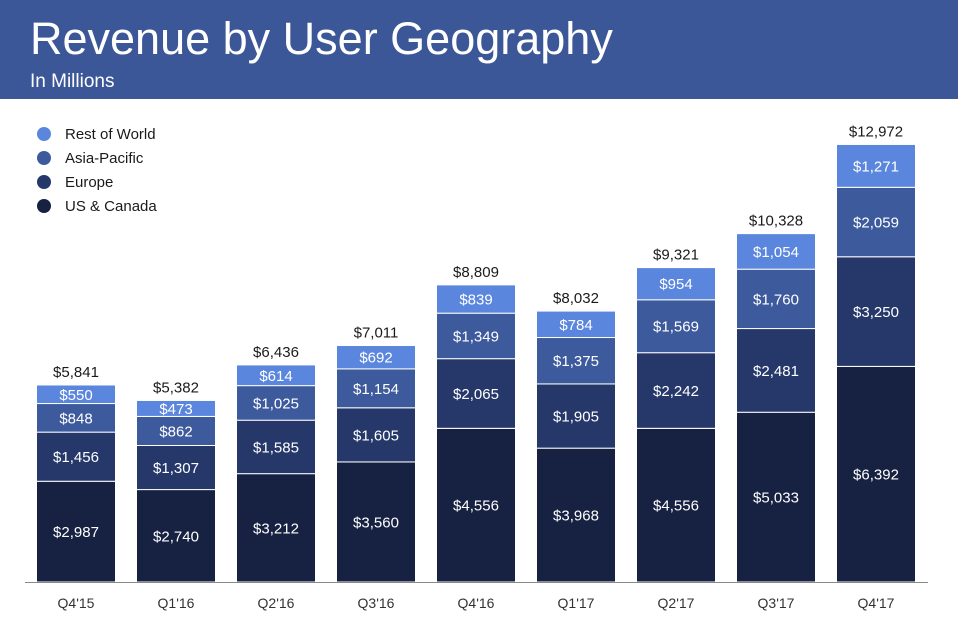  Describe the element at coordinates (111, 206) in the screenshot. I see `legend-label-us-canada: US & Canada` at that location.